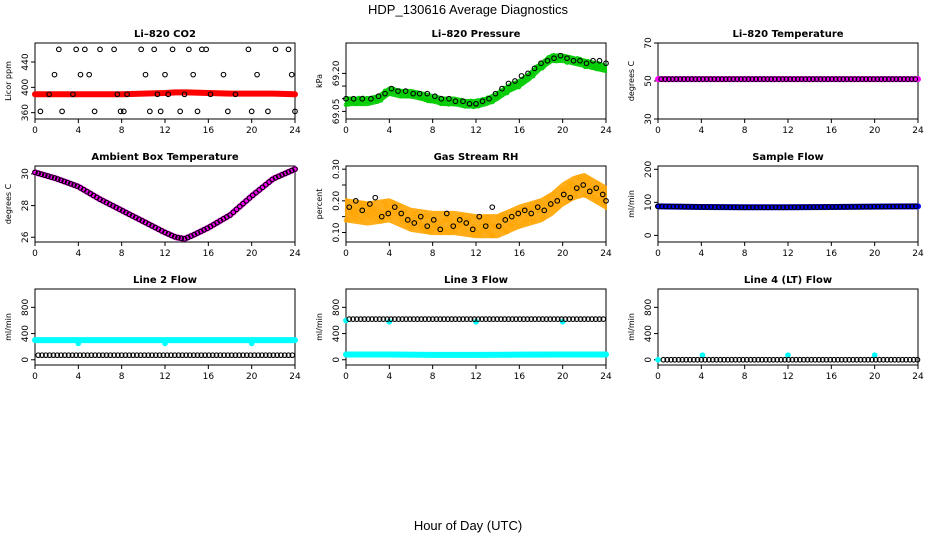 This screenshot has height=540, width=936. I want to click on x-tick-label: 0, so click(346, 254).